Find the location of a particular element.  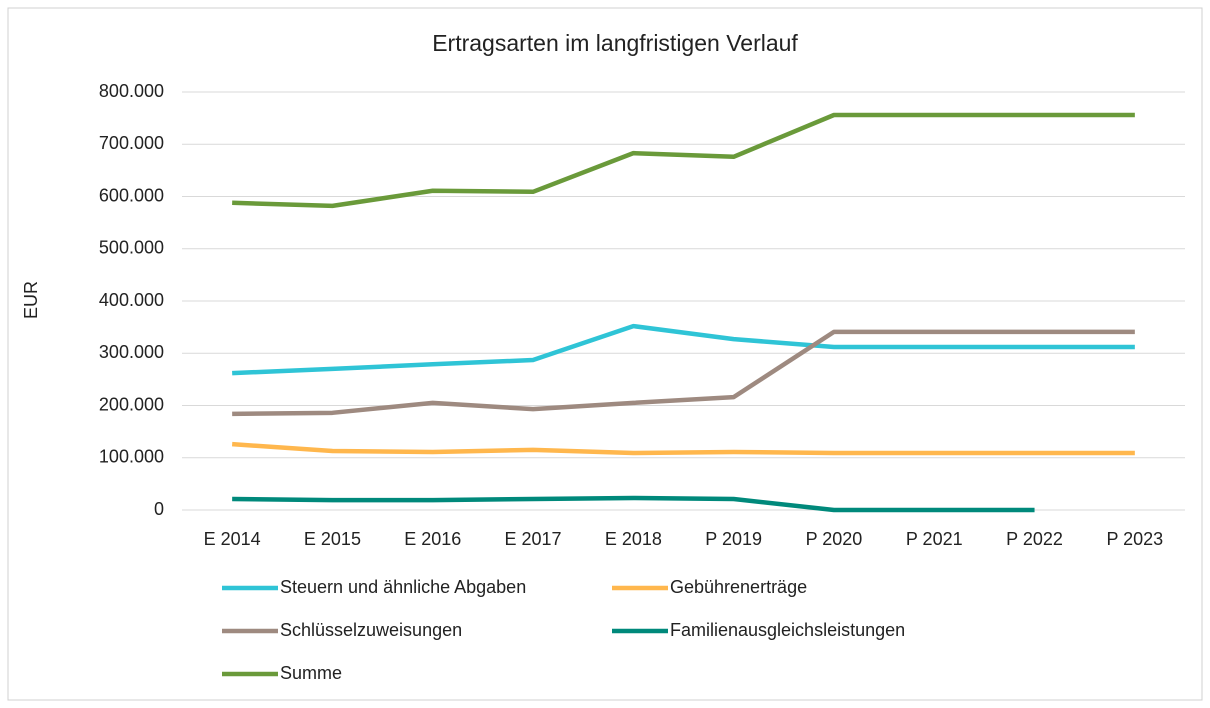

x-tick-label: E 2018 is located at coordinates (633, 539).